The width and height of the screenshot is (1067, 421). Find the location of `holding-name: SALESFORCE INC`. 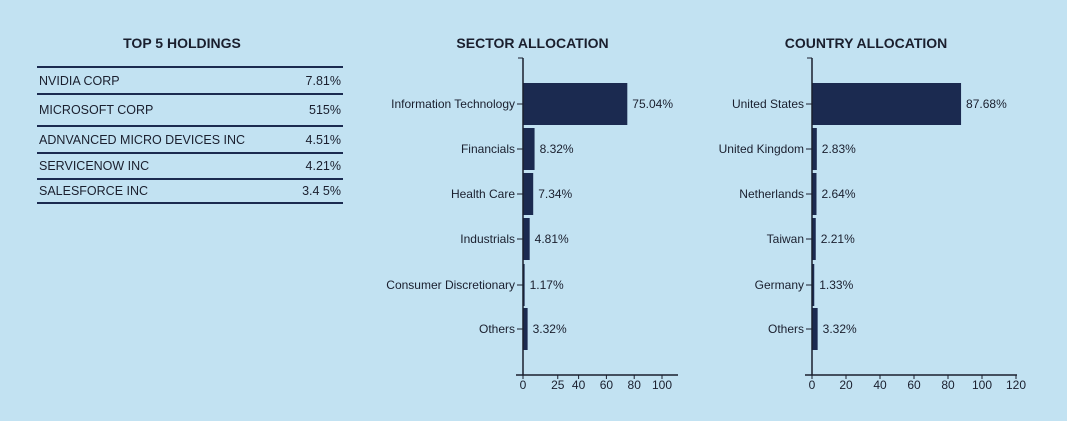

holding-name: SALESFORCE INC is located at coordinates (94, 191).